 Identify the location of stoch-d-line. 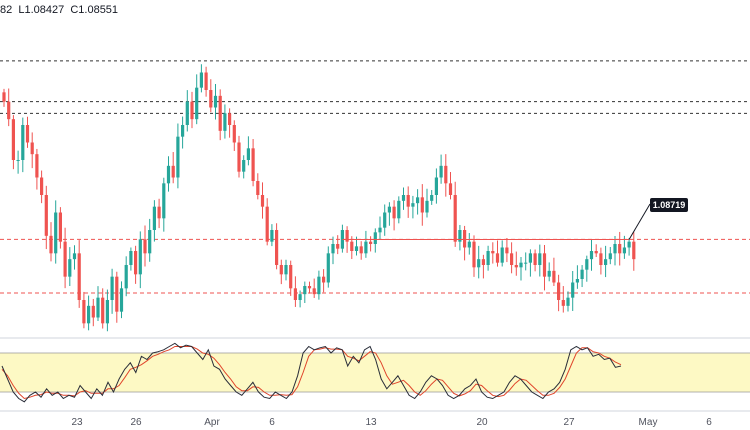
(311, 373).